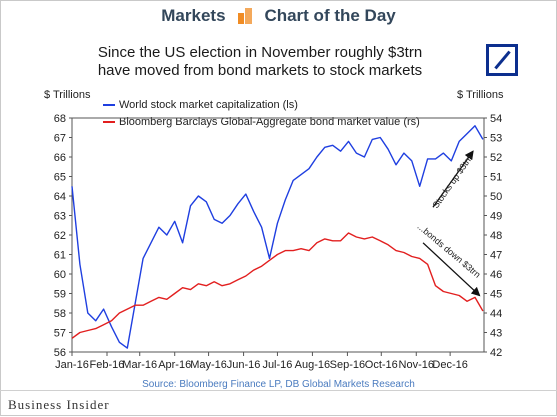  I want to click on right-tick-label: 54, so click(496, 119).